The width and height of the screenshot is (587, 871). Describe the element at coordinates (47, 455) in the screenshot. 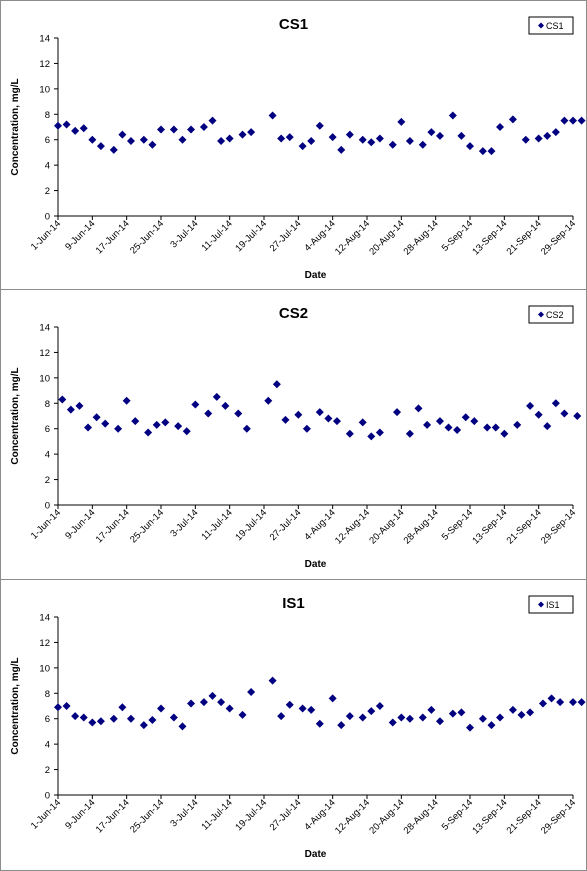

I see `y-tick-label: 4` at that location.